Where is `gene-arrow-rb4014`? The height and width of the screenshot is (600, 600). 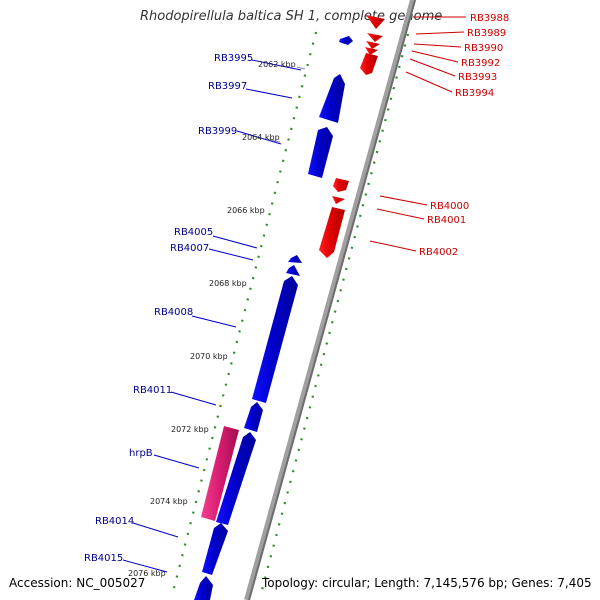 gene-arrow-rb4014 is located at coordinates (215, 549).